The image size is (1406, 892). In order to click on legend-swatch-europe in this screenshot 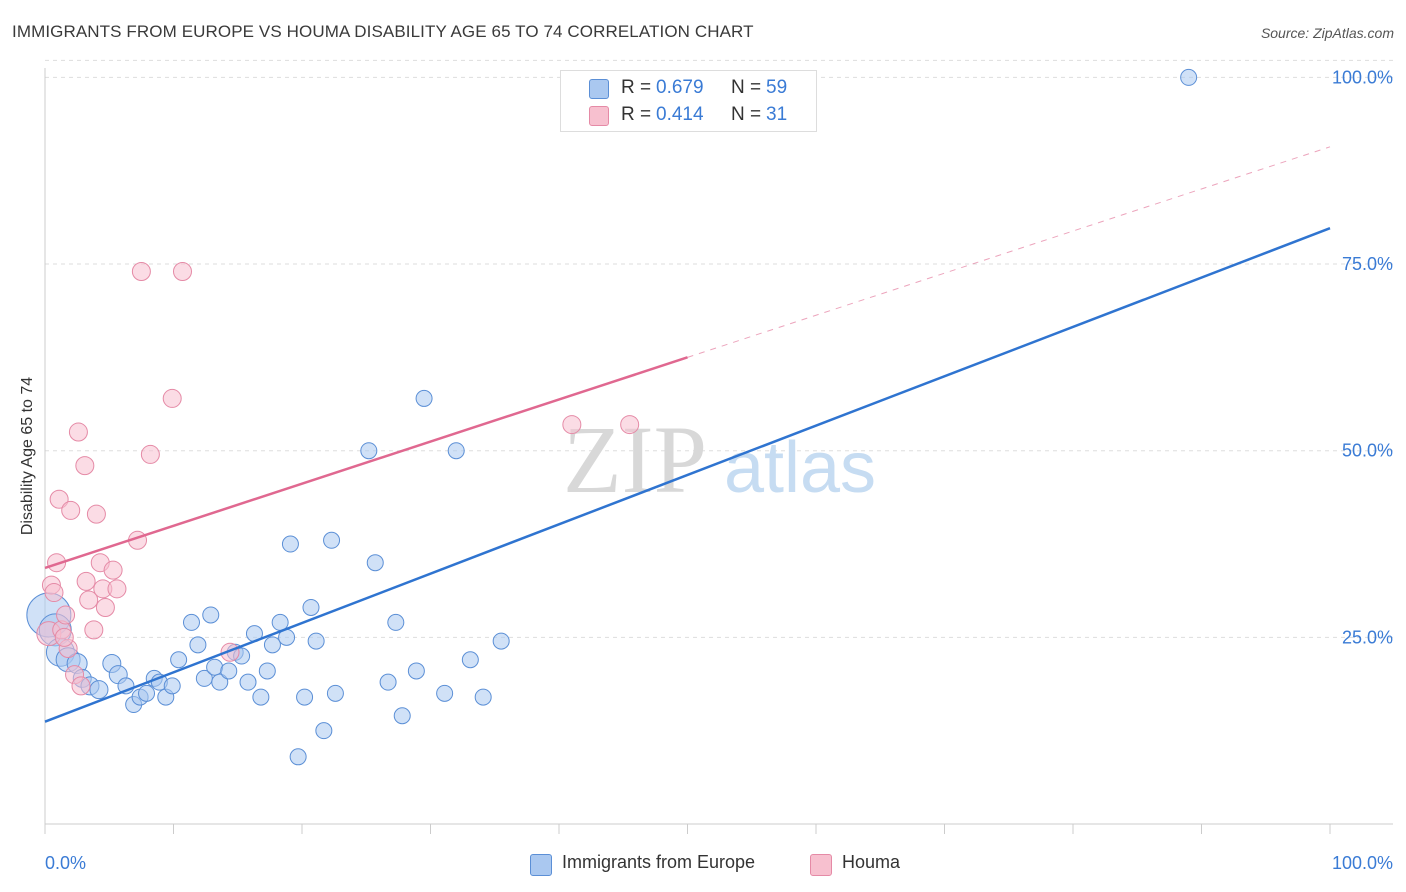, I will do `click(599, 89)`.